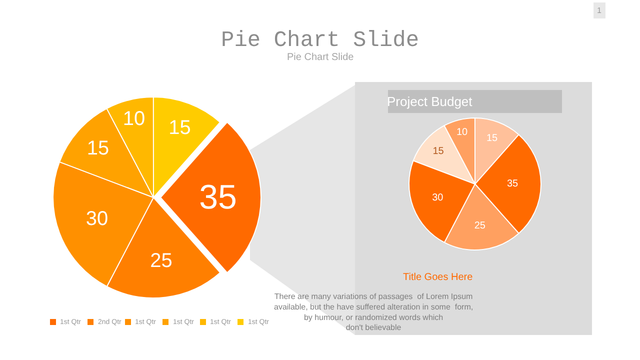 The height and width of the screenshot is (360, 640). I want to click on chart-title: Project Budget, so click(430, 101).